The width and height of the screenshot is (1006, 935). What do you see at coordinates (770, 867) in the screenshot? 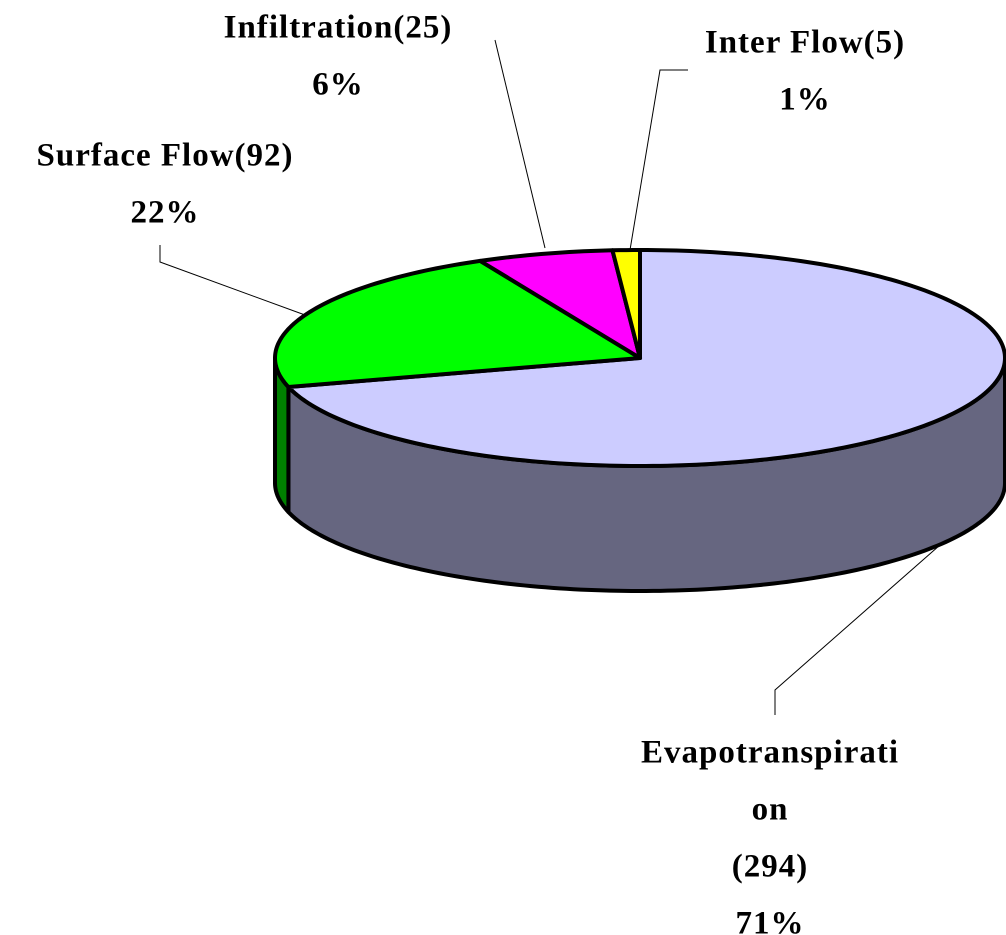
I see `slice-label: (294)` at bounding box center [770, 867].